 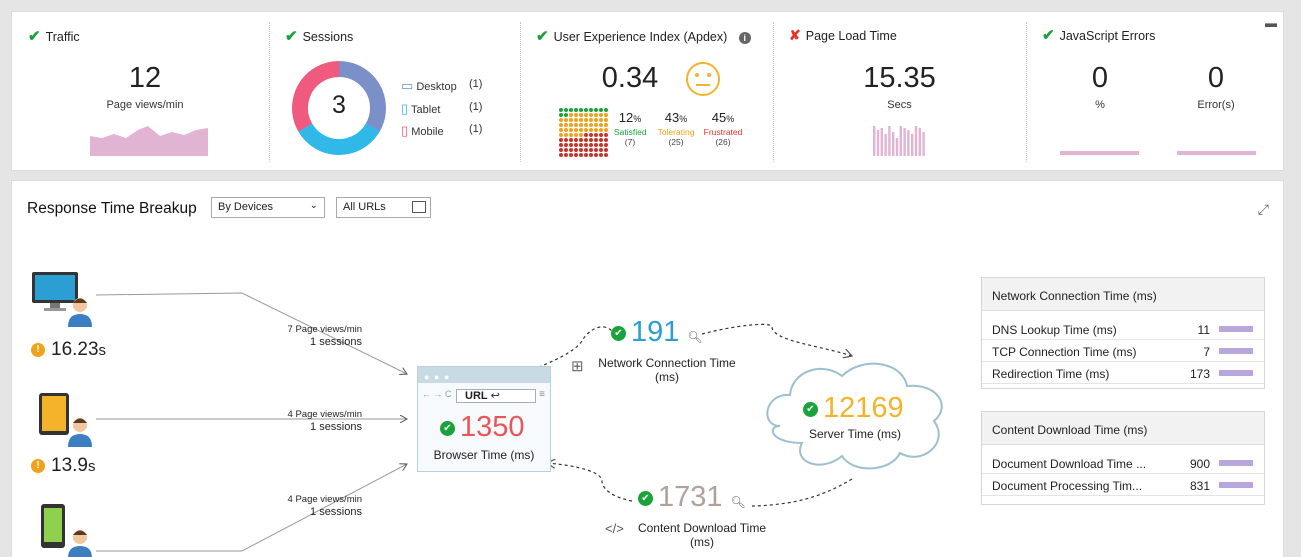 What do you see at coordinates (899, 78) in the screenshot?
I see `pageload-value: 15.35` at bounding box center [899, 78].